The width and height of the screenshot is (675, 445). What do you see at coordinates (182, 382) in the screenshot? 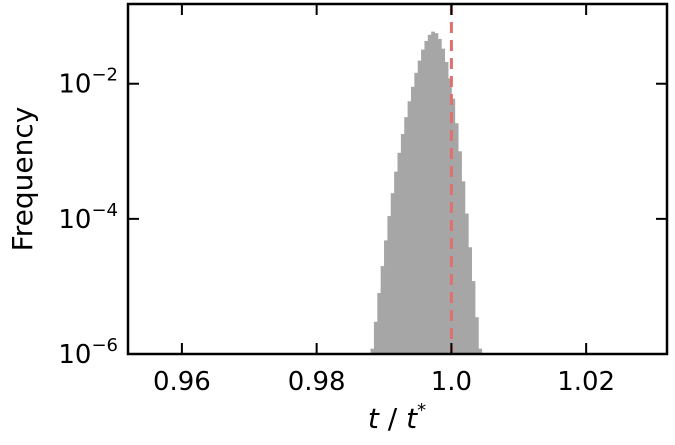
I see `x-tick-label: 0.96` at bounding box center [182, 382].